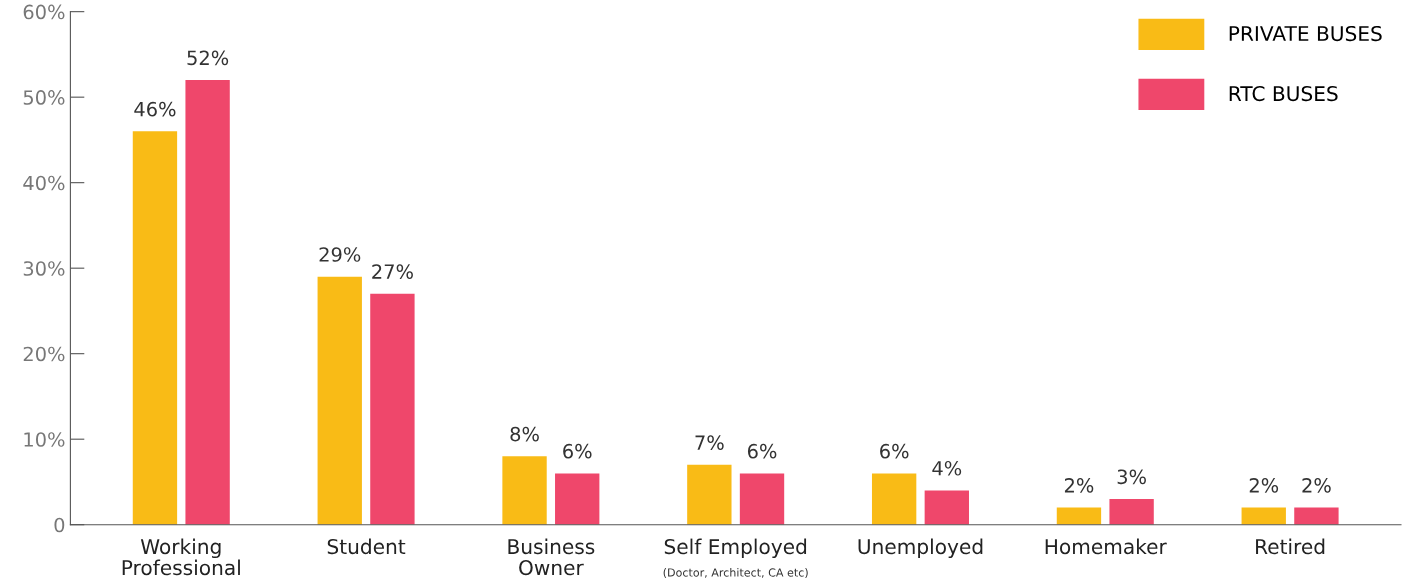 This screenshot has width=1408, height=583. I want to click on y-tick-label: 40%, so click(44, 183).